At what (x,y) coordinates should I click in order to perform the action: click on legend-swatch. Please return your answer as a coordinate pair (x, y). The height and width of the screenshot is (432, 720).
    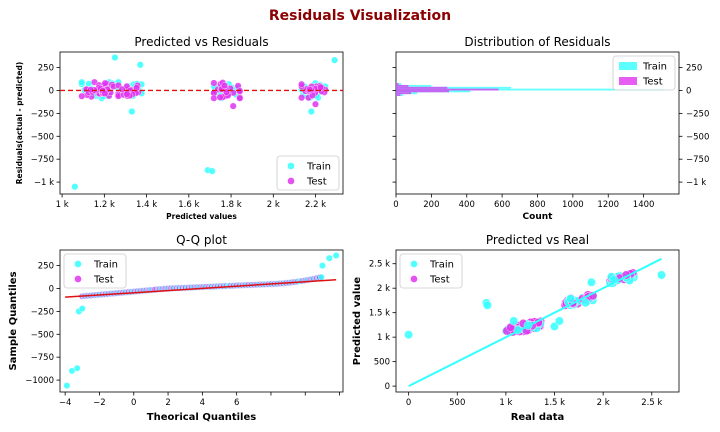
    Looking at the image, I should click on (628, 66).